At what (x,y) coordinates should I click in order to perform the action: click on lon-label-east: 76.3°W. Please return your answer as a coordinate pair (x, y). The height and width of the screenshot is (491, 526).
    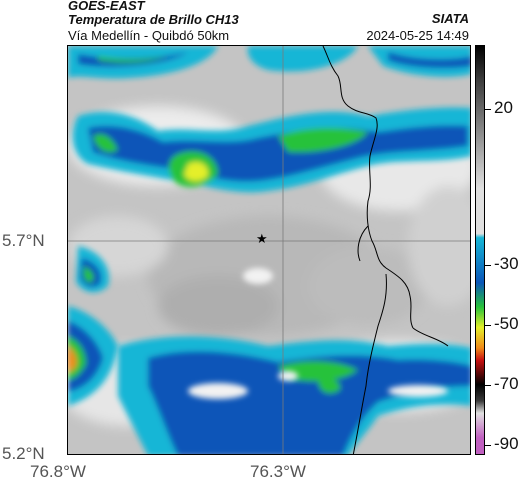
    Looking at the image, I should click on (278, 471).